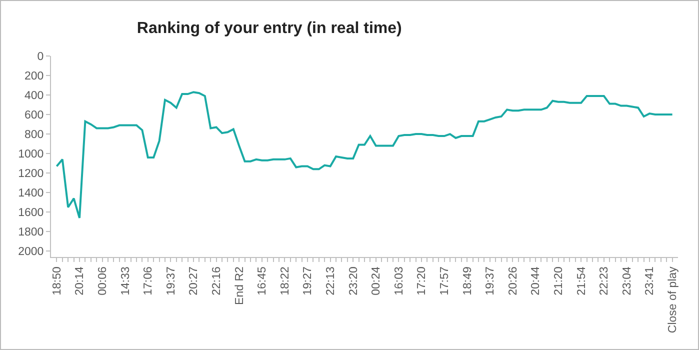  I want to click on x-tick-label: 23:04, so click(627, 281).